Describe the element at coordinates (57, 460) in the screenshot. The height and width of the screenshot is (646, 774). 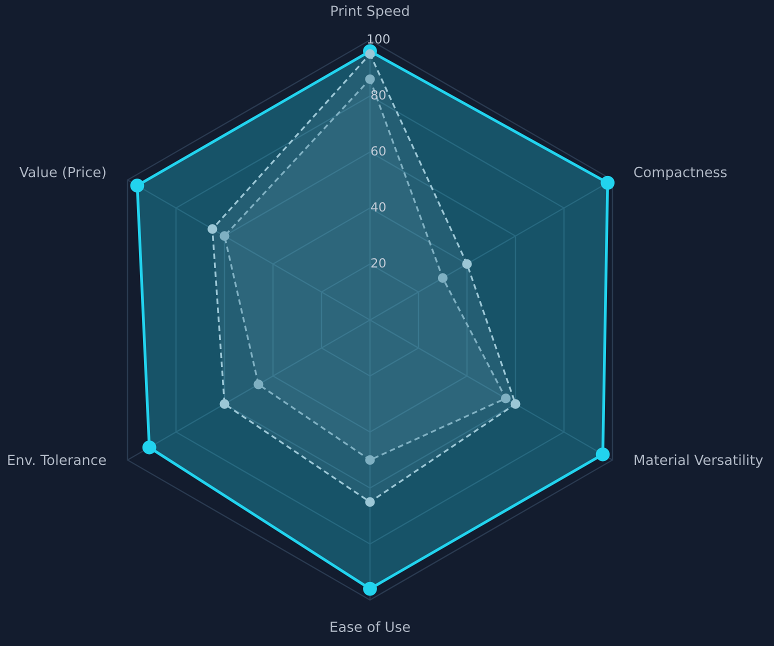
I see `spoke-label: Env. Tolerance` at that location.